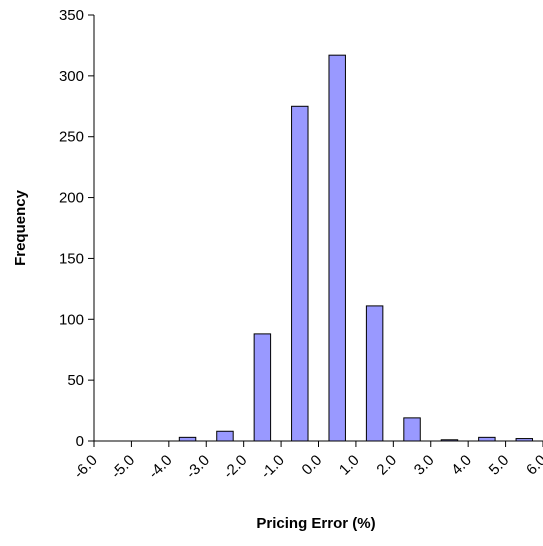  What do you see at coordinates (80, 441) in the screenshot?
I see `y-tick-label-0: 0` at bounding box center [80, 441].